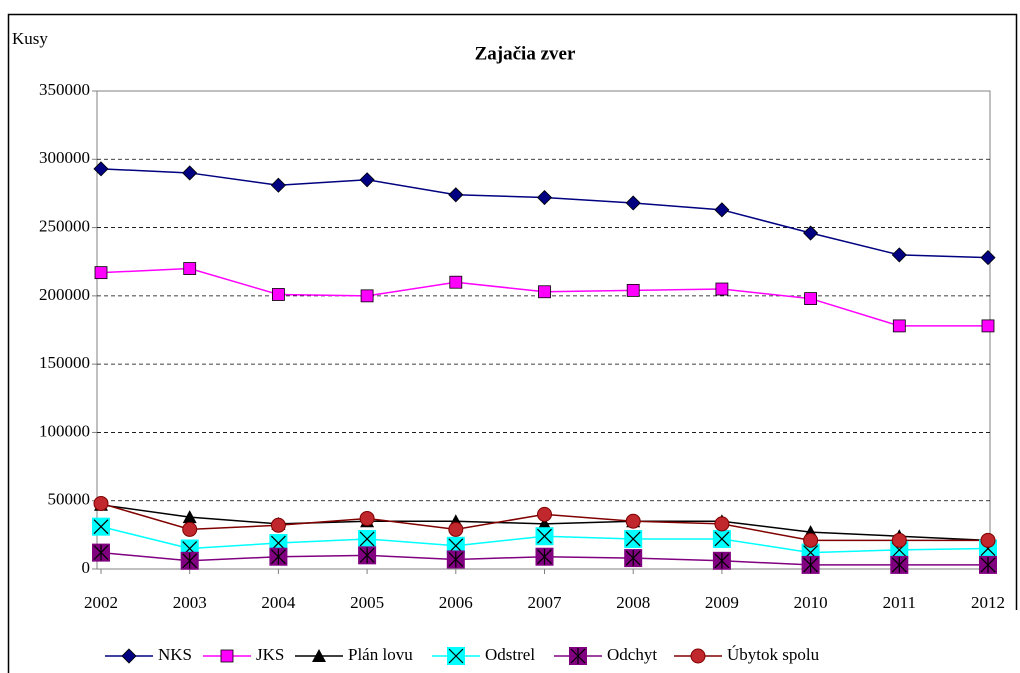 The image size is (1020, 673). What do you see at coordinates (899, 602) in the screenshot?
I see `x-tick-label: 2011` at bounding box center [899, 602].